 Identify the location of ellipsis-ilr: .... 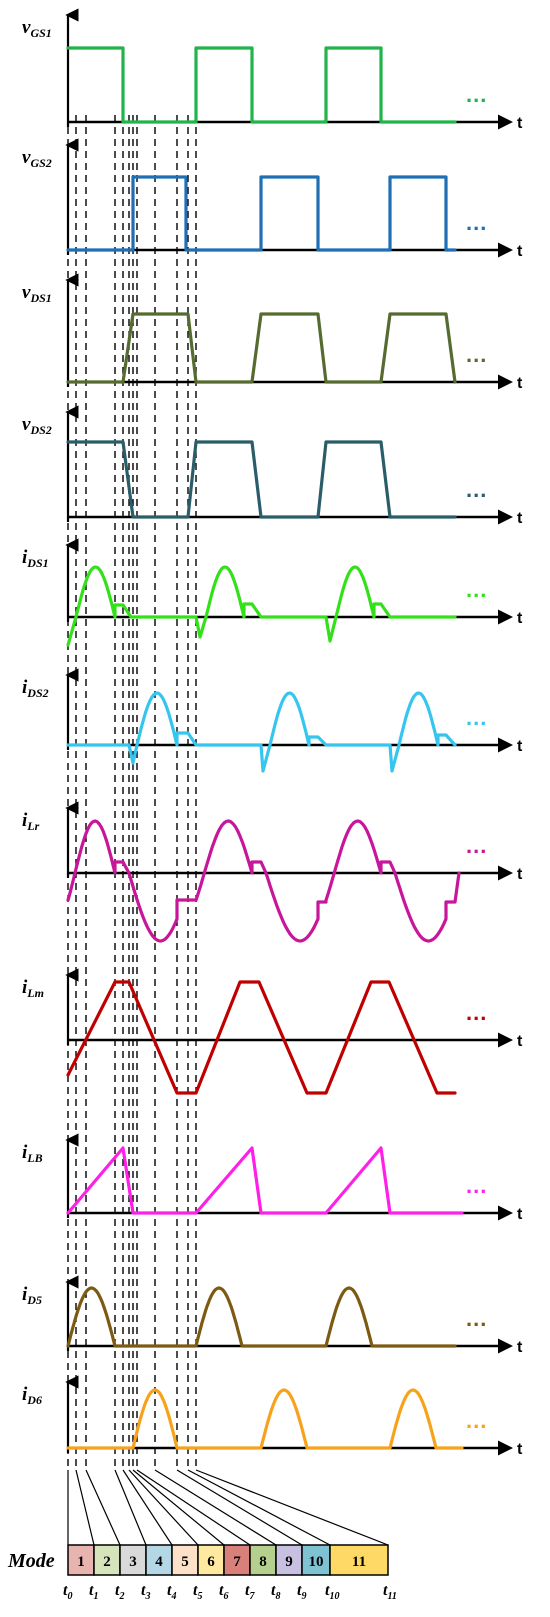
(476, 845).